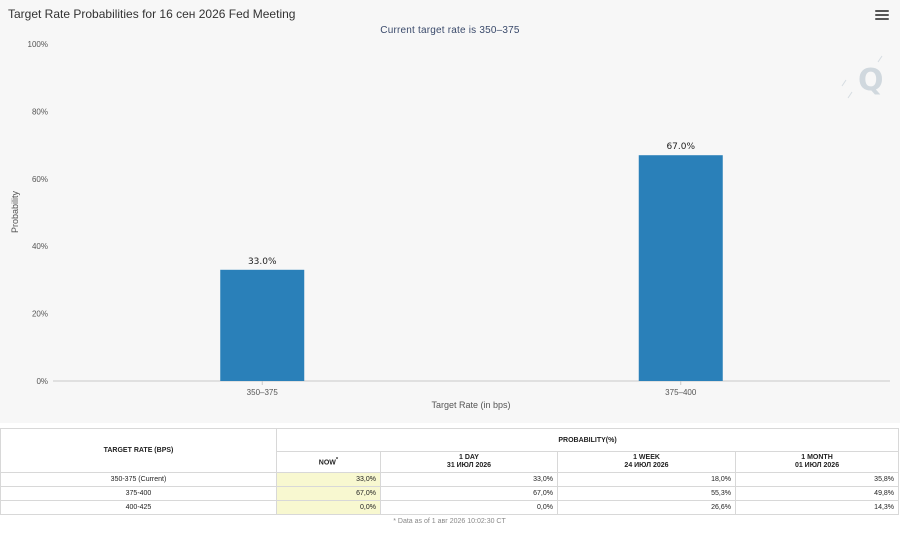 Image resolution: width=900 pixels, height=539 pixels. I want to click on col-header-1-month: 1 MONTH 01 ИЮЛ 2026, so click(817, 462).